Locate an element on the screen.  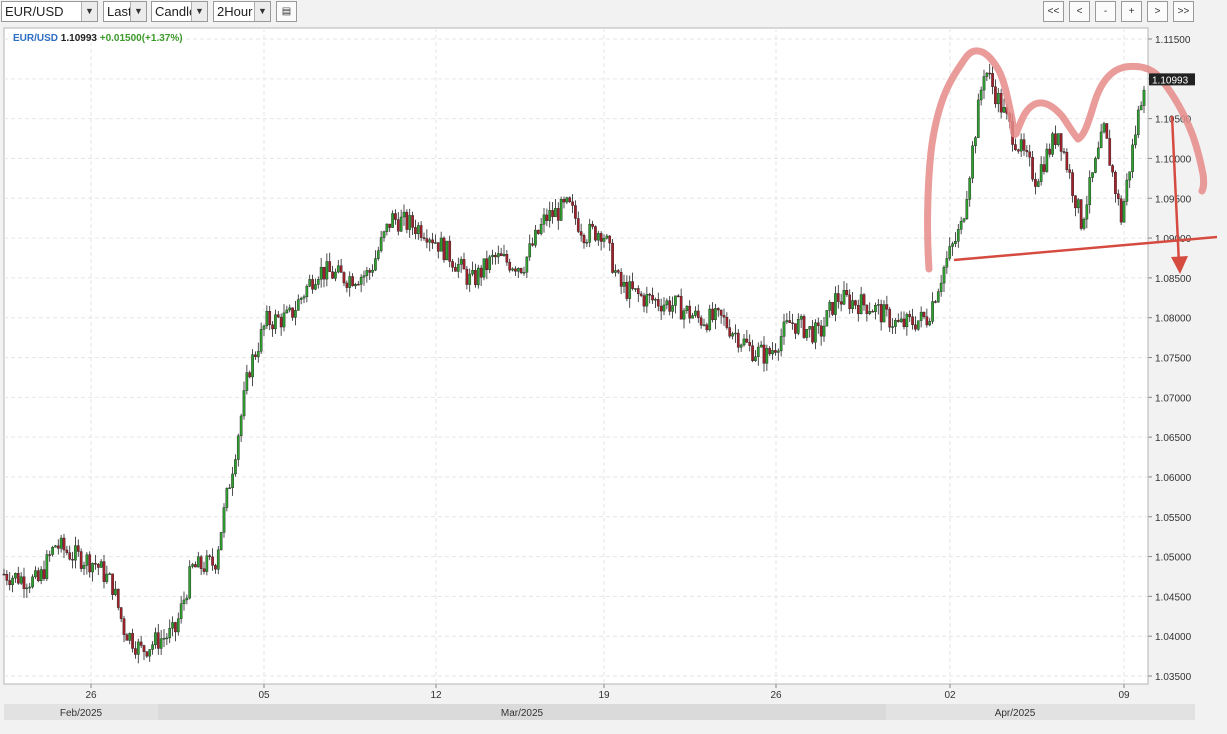
y-tick-label: 1.08500 is located at coordinates (1173, 279).